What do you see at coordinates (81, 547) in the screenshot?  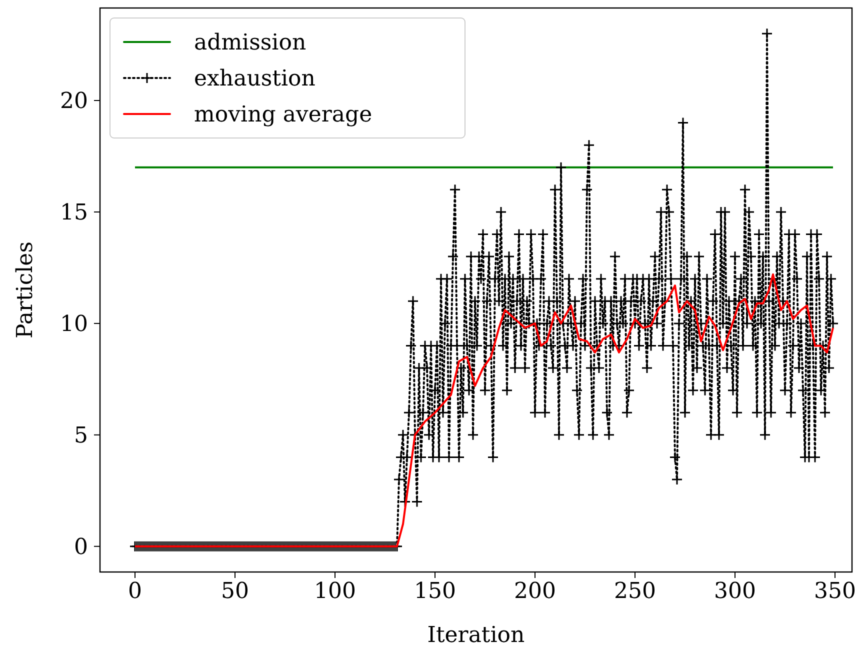 I see `y-tick-label: 0` at bounding box center [81, 547].